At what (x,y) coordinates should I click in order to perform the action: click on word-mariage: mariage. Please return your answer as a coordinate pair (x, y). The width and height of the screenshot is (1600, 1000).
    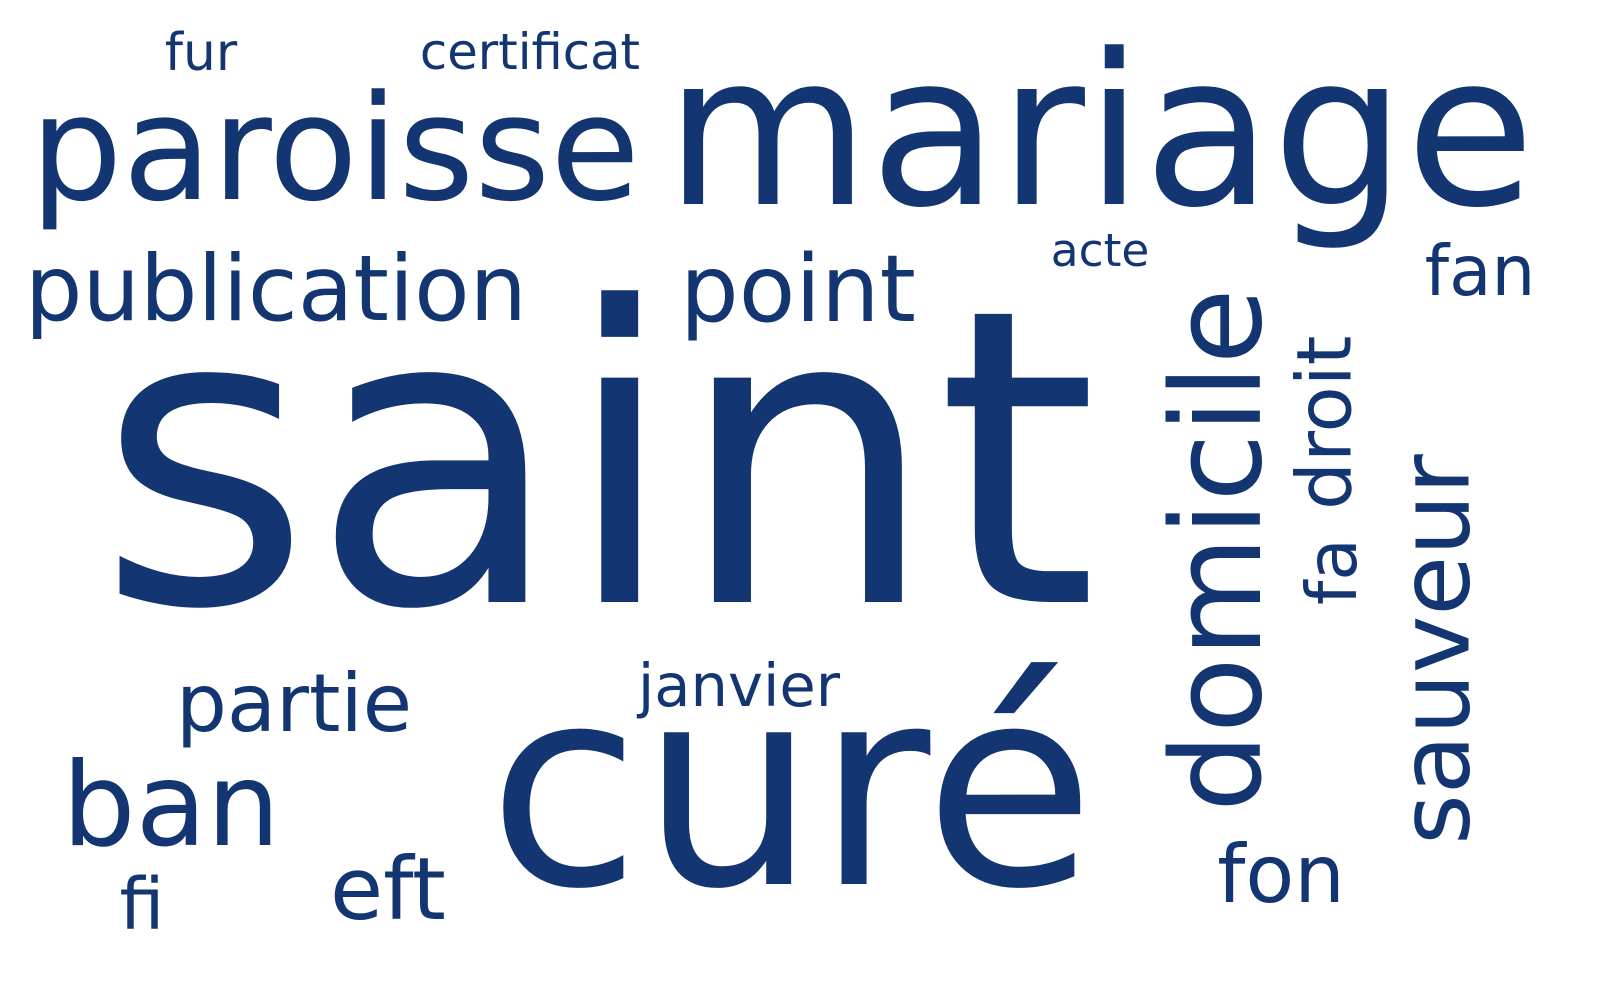
    Looking at the image, I should click on (1100, 132).